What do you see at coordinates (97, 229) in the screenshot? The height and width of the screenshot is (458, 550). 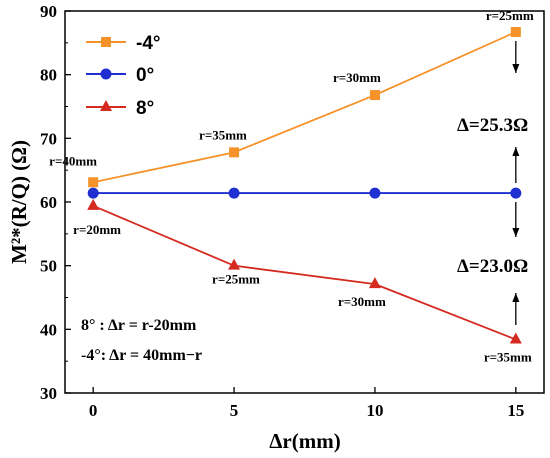 I see `point-label: r=20mm` at bounding box center [97, 229].